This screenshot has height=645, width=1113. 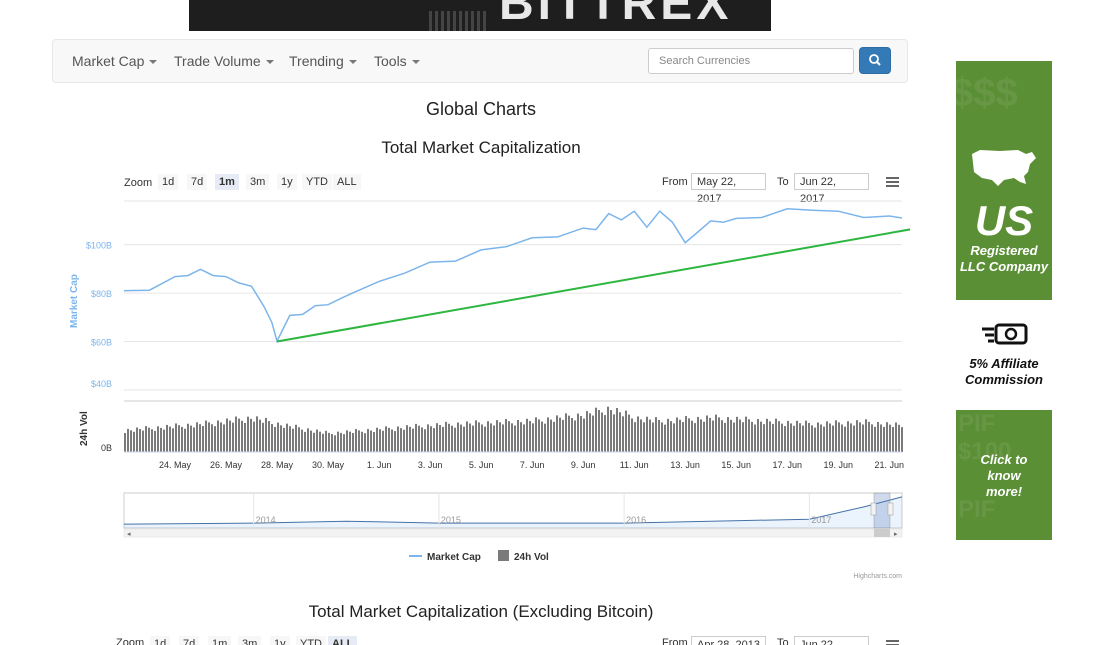 What do you see at coordinates (728, 189) in the screenshot?
I see `from-date-input: May 22, 2017` at bounding box center [728, 189].